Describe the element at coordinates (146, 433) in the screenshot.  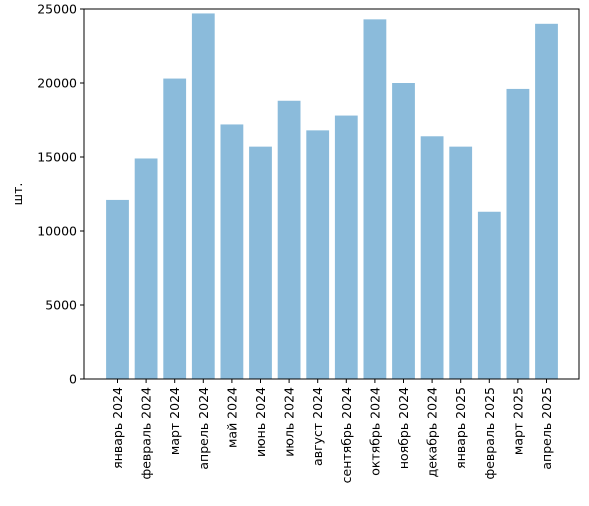
I see `x-tick-label: февраль 2024` at that location.